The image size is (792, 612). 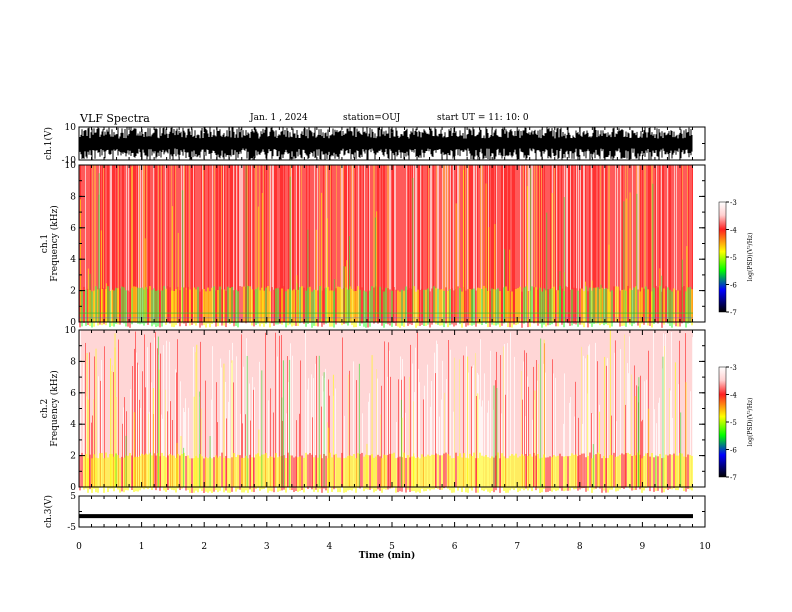 What do you see at coordinates (722, 257) in the screenshot?
I see `spectrogram-ch1-colorbar` at bounding box center [722, 257].